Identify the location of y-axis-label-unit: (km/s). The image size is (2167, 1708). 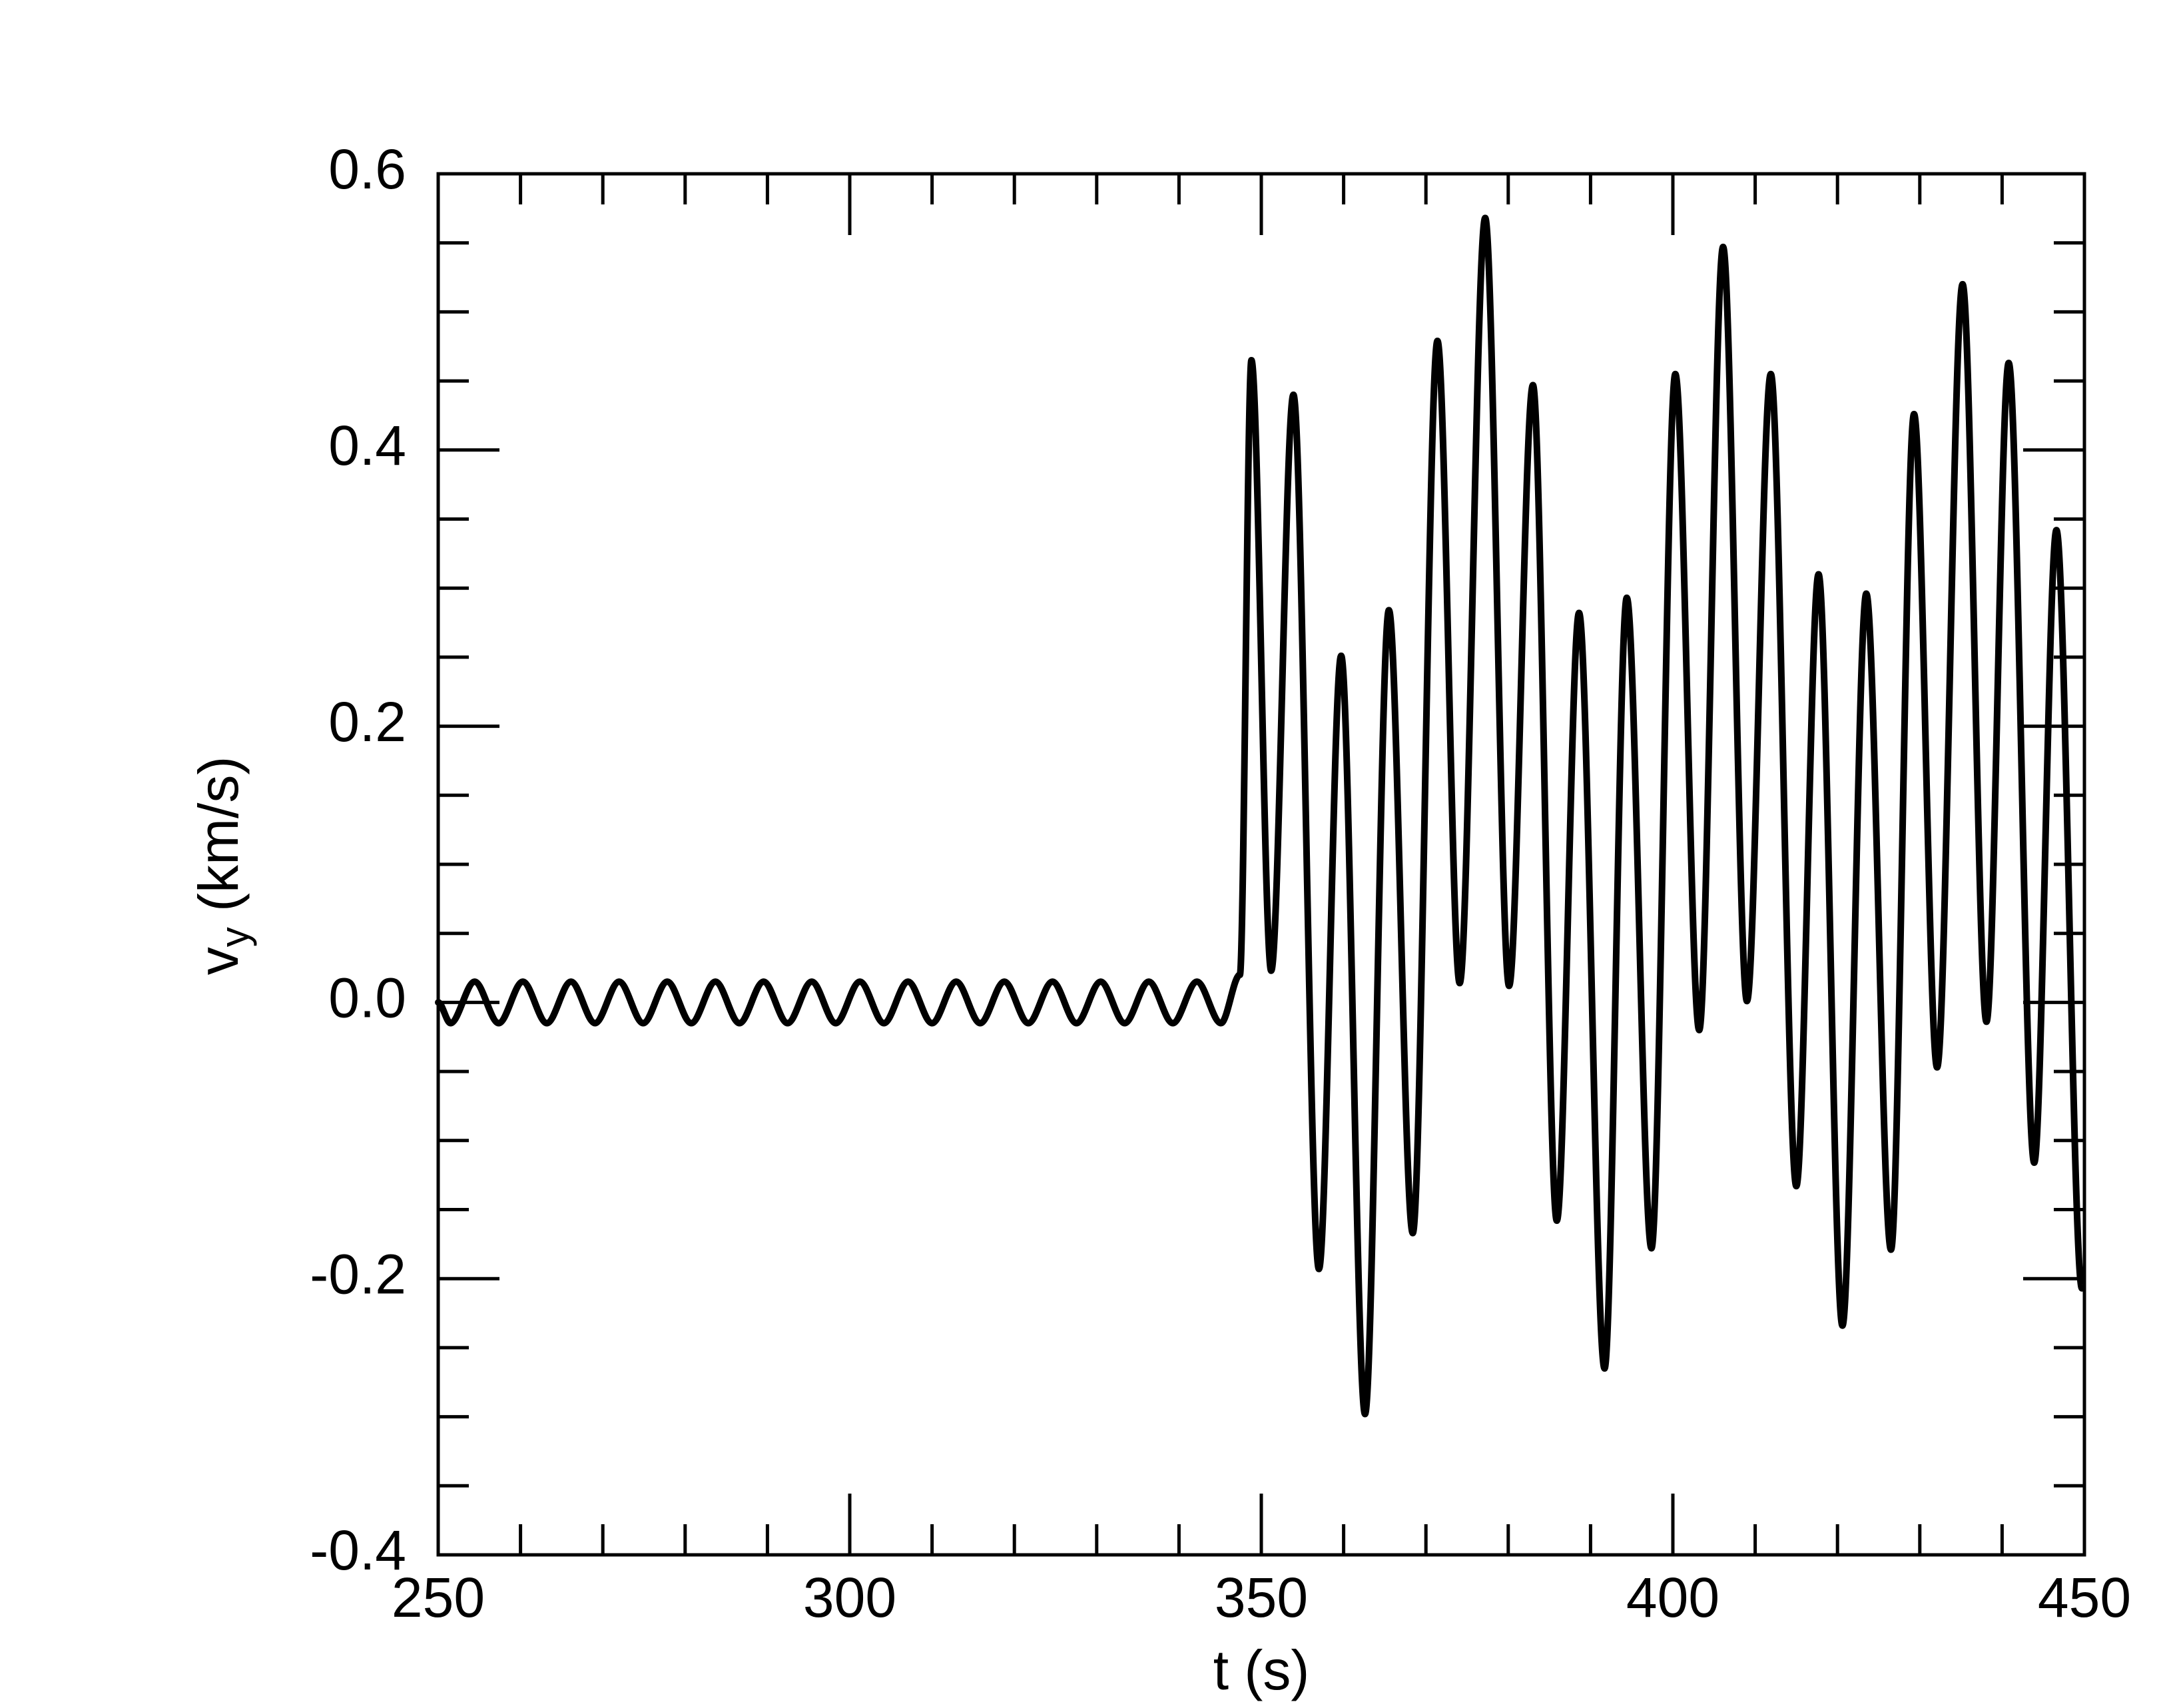
(218, 842).